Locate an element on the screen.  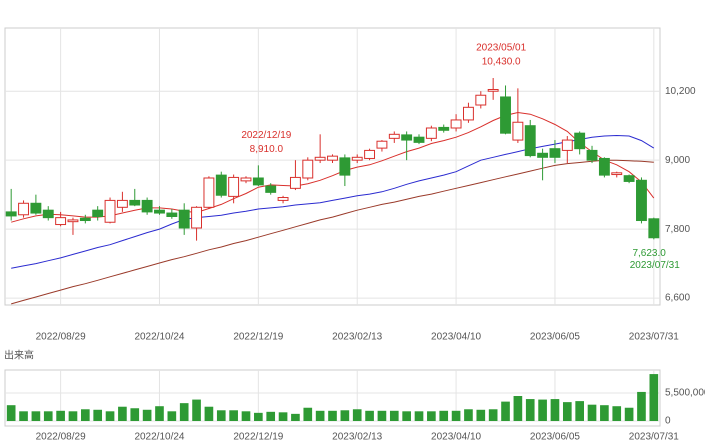
annotation-value: 10,430.0 is located at coordinates (501, 62).